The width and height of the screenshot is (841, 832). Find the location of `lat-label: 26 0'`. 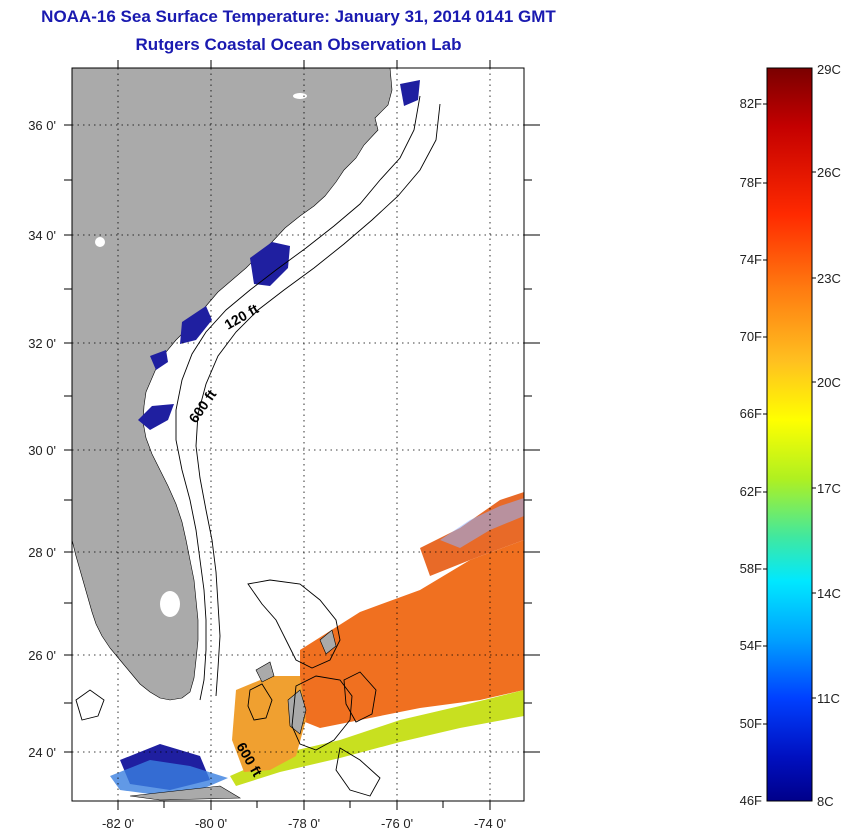

lat-label: 26 0' is located at coordinates (42, 655).